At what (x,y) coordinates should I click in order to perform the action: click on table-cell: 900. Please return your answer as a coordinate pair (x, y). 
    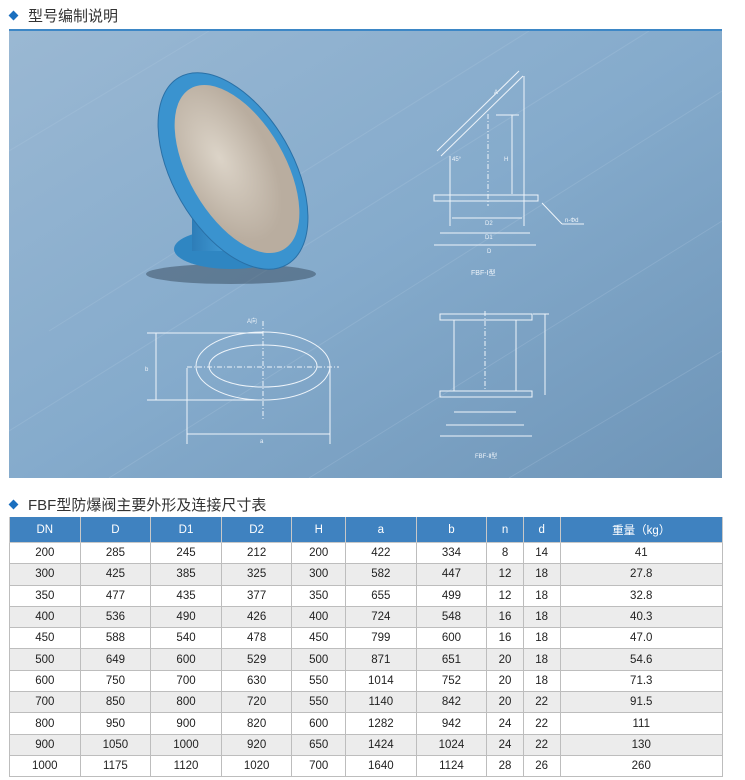
    Looking at the image, I should click on (186, 723).